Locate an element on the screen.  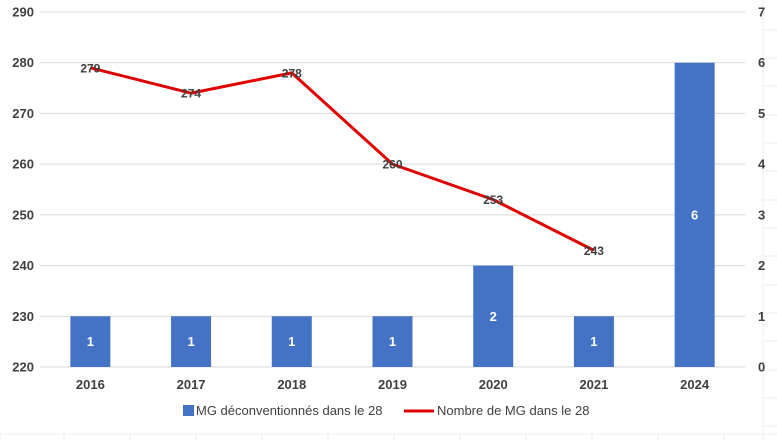
left-tick-label: 270 is located at coordinates (23, 113).